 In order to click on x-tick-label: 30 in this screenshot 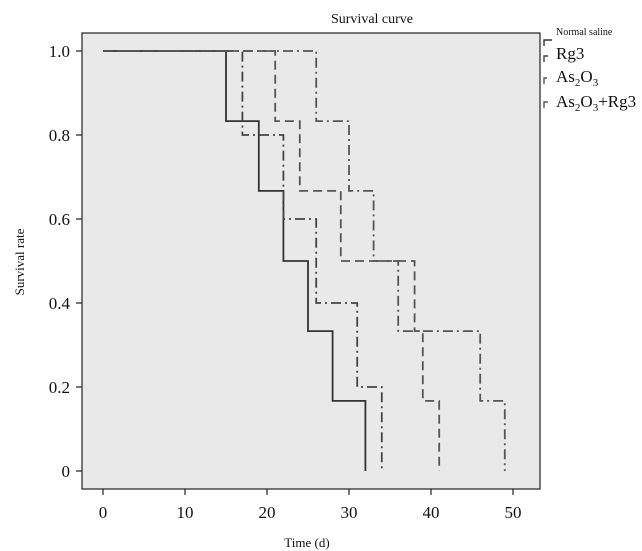, I will do `click(349, 512)`.